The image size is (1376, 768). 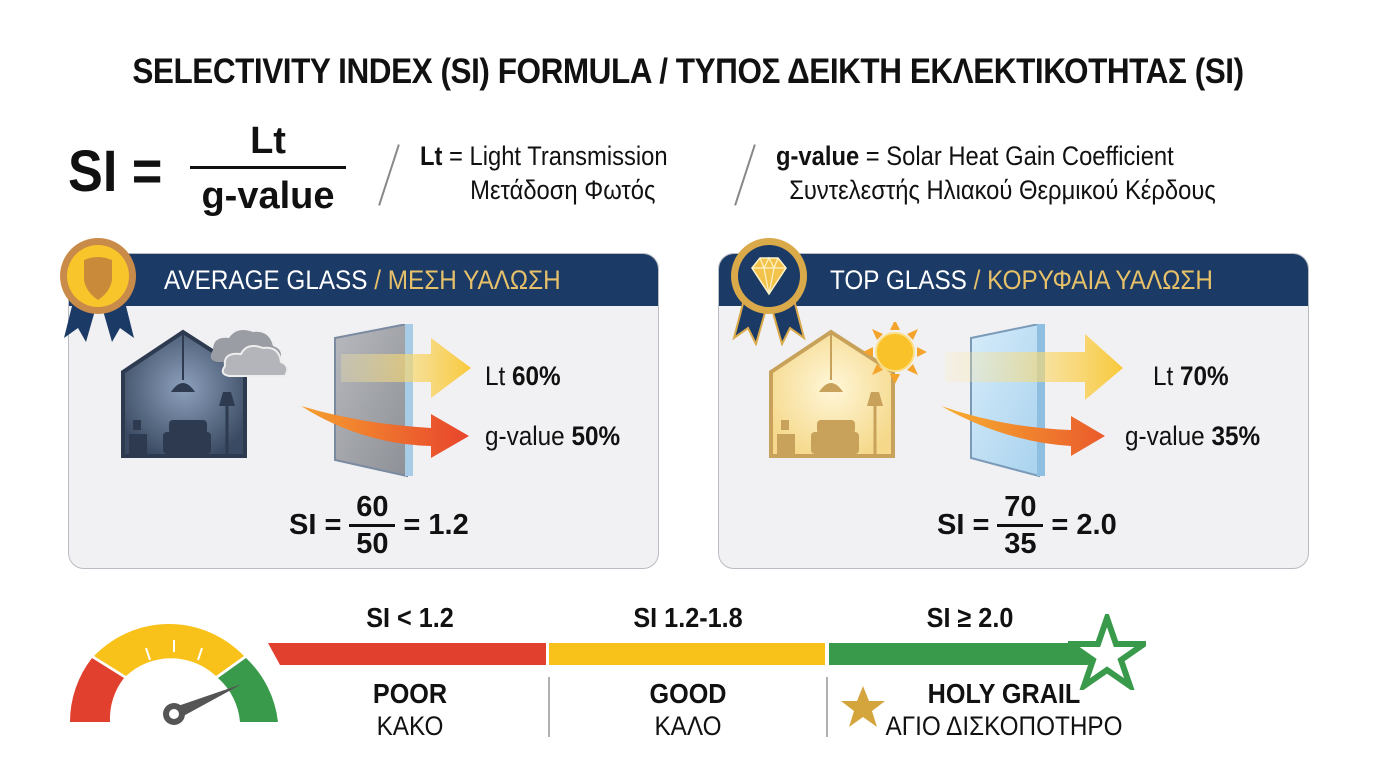 What do you see at coordinates (553, 436) in the screenshot?
I see `g-value-metric: g-value 50%` at bounding box center [553, 436].